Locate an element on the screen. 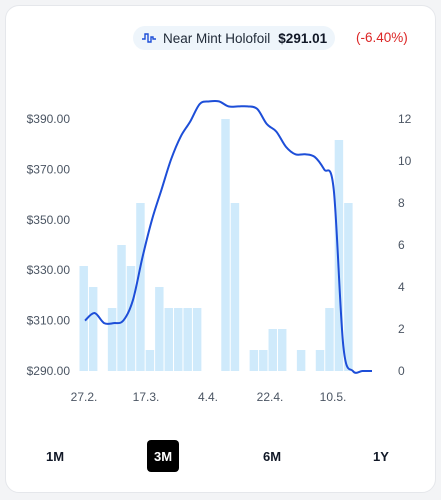 The width and height of the screenshot is (441, 500). y-right-tick-label: 10 is located at coordinates (405, 161).